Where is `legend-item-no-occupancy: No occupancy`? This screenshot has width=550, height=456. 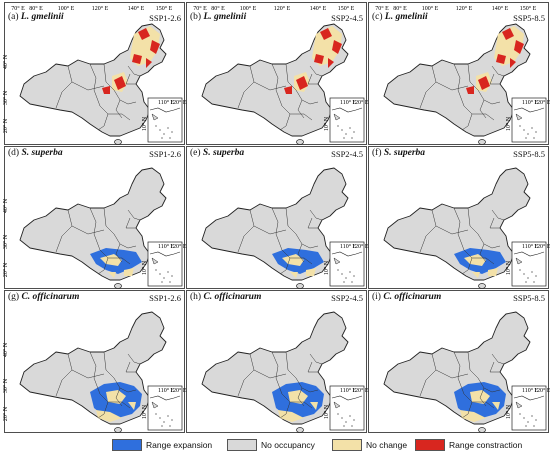 legend-item-no-occupancy: No occupancy is located at coordinates (271, 445).